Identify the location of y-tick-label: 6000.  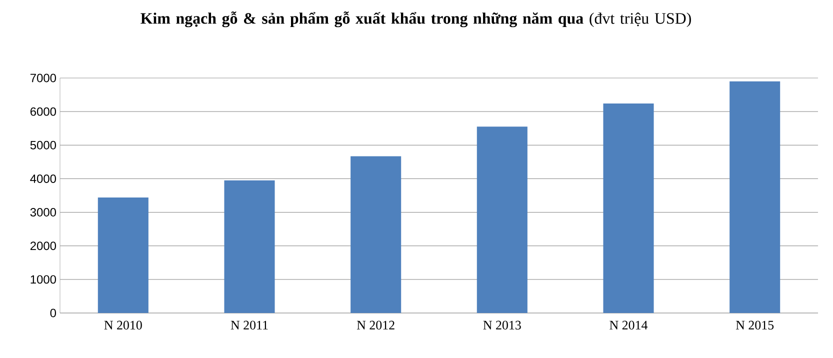
(43, 111).